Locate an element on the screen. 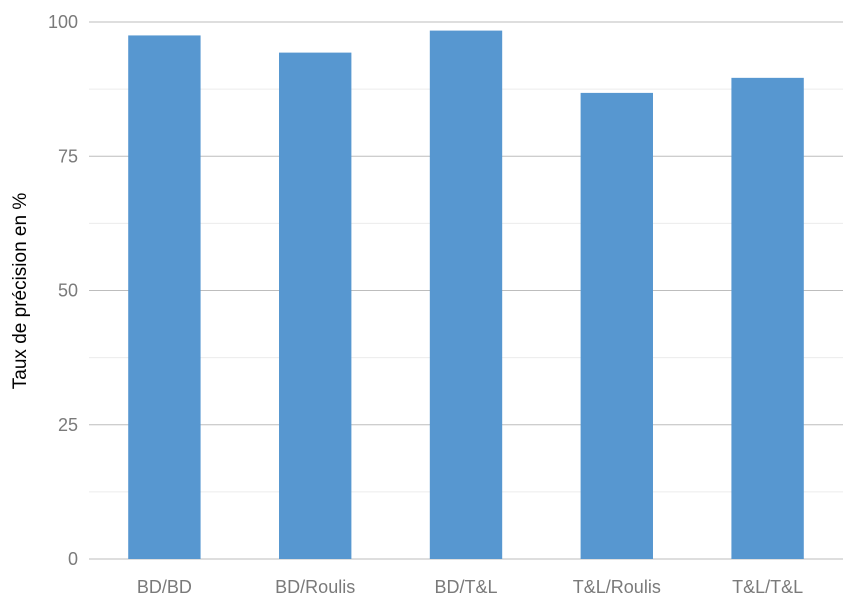 This screenshot has height=611, width=843. x-tick-label: BD/BD is located at coordinates (164, 587).